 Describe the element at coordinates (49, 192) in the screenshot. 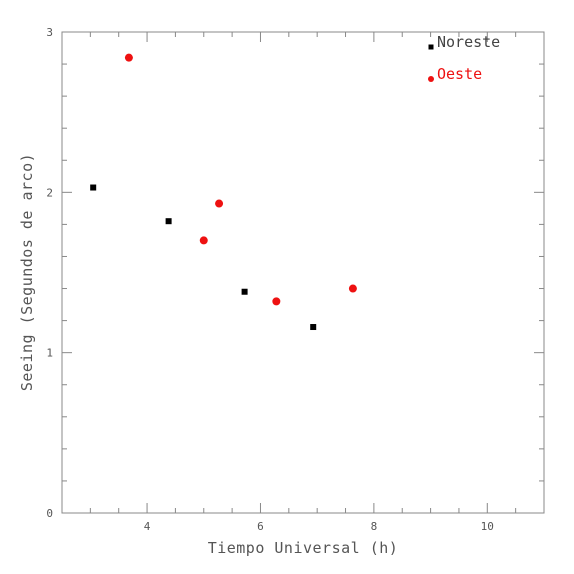

I see `y-tick-label: 2` at that location.